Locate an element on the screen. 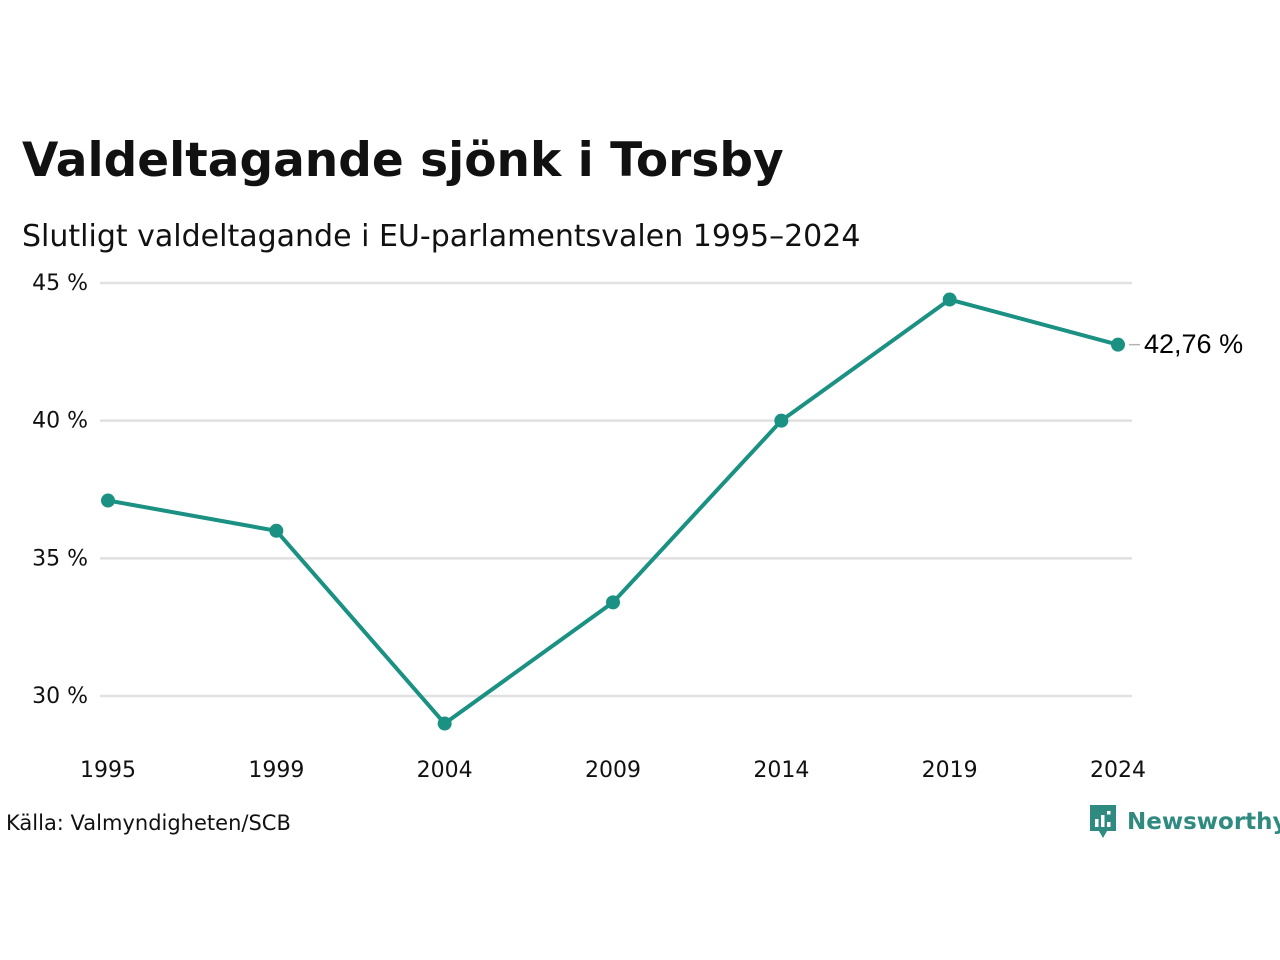 The image size is (1280, 960). end-value-label: 42,76 % is located at coordinates (1193, 344).